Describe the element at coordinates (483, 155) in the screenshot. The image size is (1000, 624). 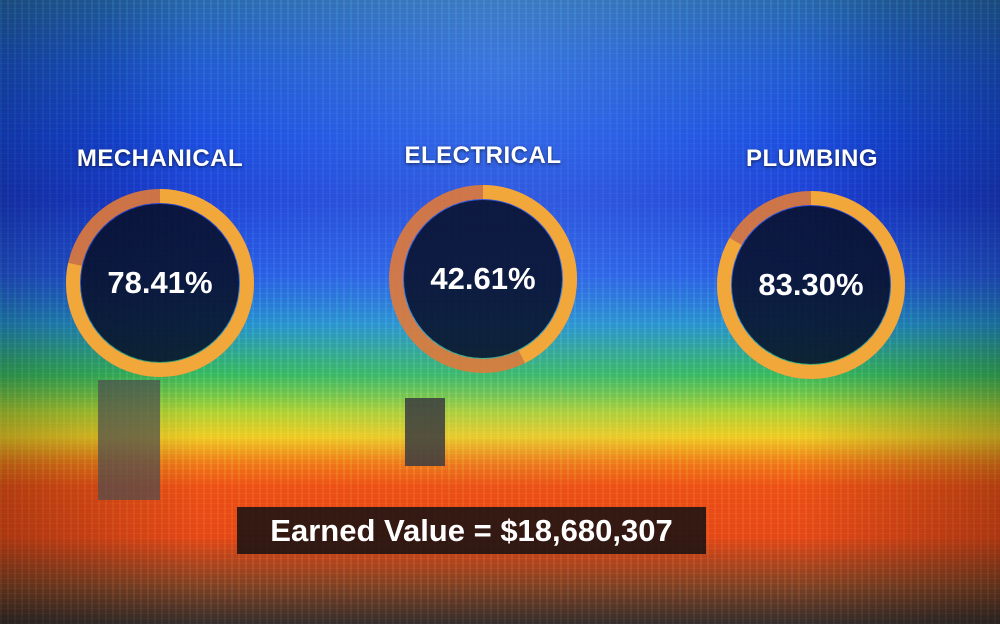
I see `metric-label: ELECTRICAL` at that location.